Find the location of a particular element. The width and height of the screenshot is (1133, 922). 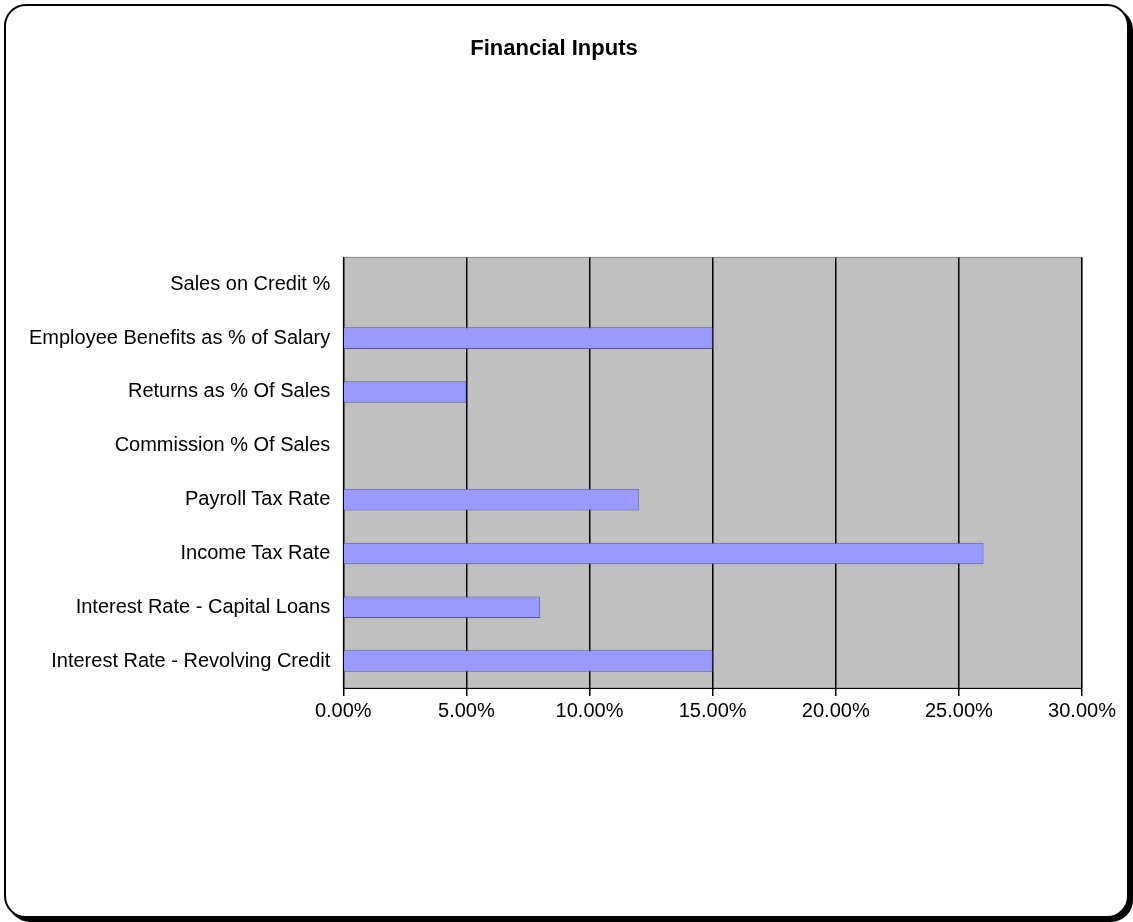

y-tick-label: Income Tax Rate is located at coordinates (255, 551).